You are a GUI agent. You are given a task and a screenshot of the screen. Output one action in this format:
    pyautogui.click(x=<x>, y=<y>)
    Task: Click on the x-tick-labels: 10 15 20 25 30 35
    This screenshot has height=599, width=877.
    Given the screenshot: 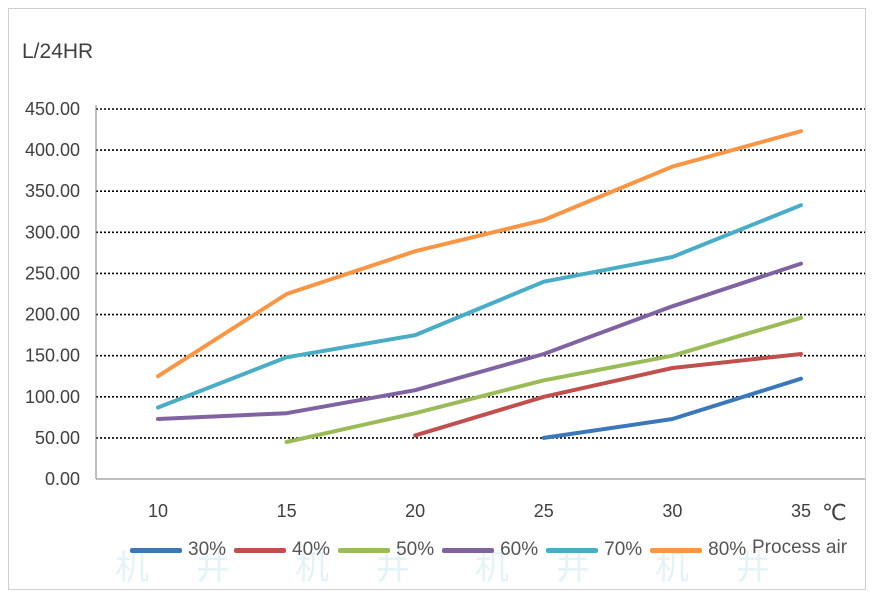 What is the action you would take?
    pyautogui.click(x=479, y=511)
    